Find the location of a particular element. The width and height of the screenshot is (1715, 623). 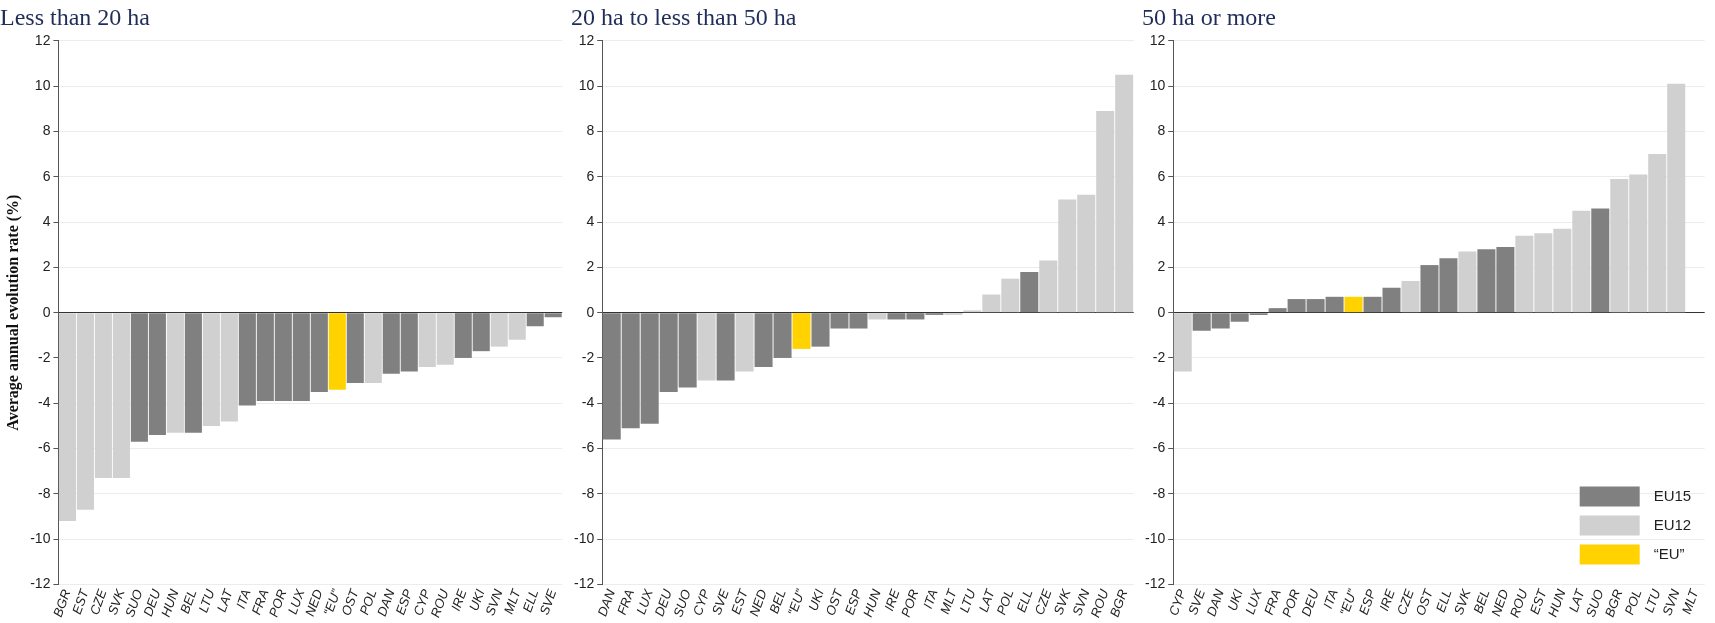

x-tick-label: ROU is located at coordinates (1518, 603).